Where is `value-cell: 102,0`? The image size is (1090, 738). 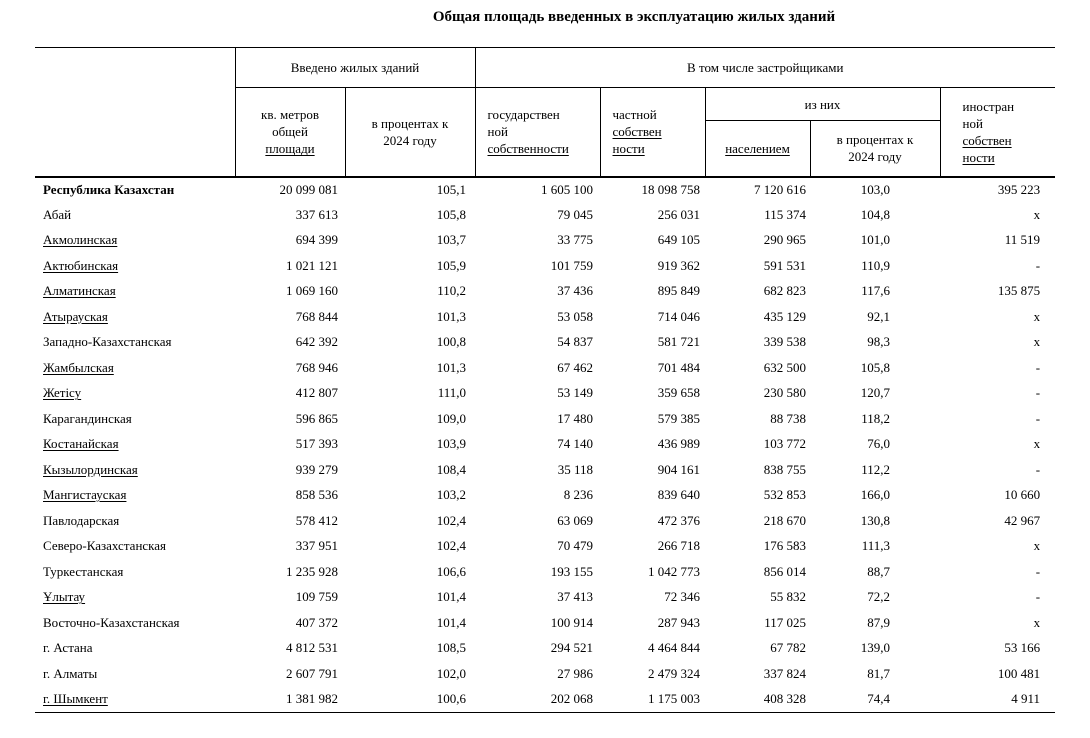
value-cell: 102,0 is located at coordinates (451, 673).